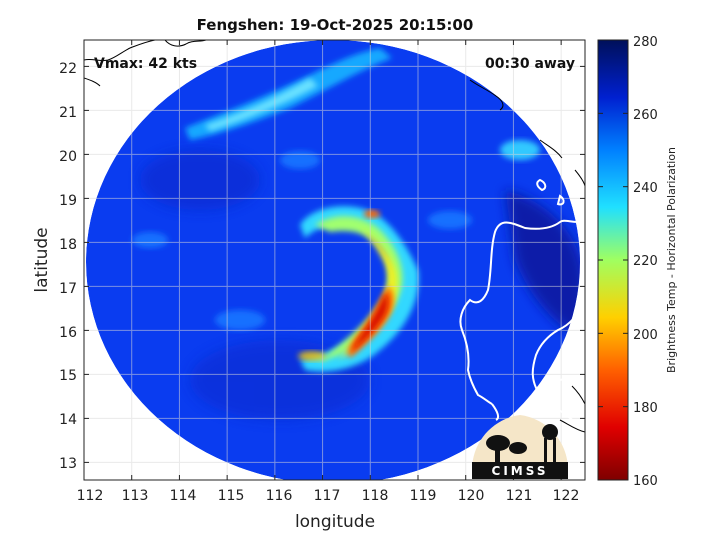 This screenshot has height=540, width=720. I want to click on colorbar-tick-label: 200, so click(645, 335).